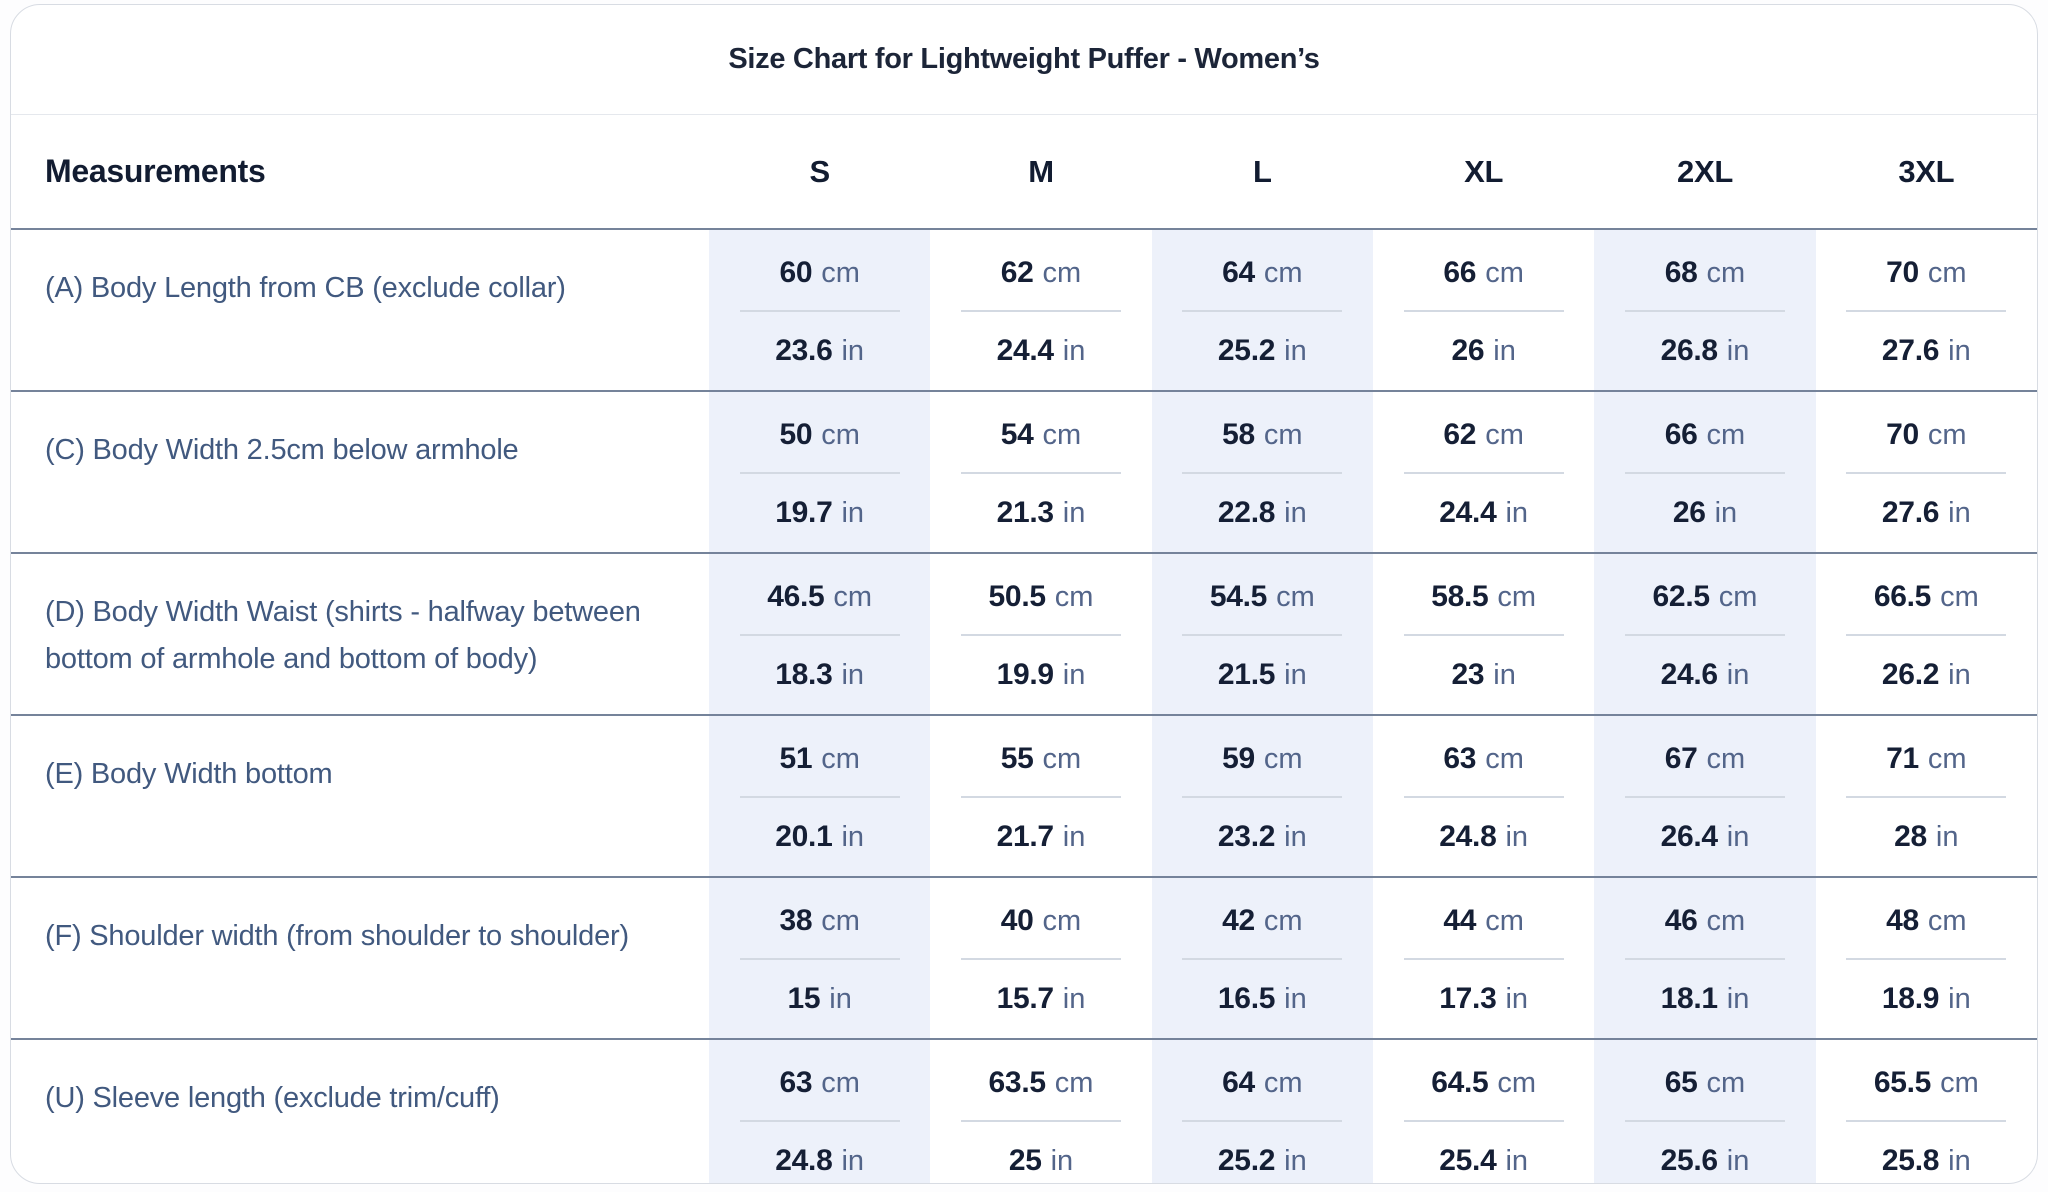  What do you see at coordinates (1262, 1161) in the screenshot?
I see `in-value: 25.2 in` at bounding box center [1262, 1161].